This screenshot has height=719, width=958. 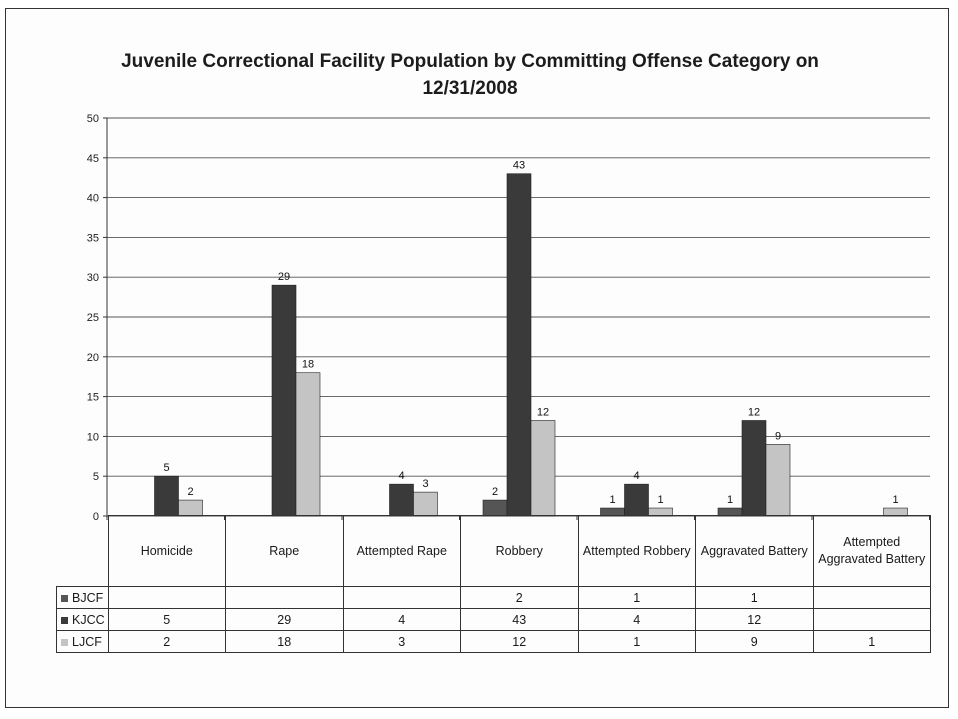 I want to click on y-tick-label: 30, so click(x=93, y=278).